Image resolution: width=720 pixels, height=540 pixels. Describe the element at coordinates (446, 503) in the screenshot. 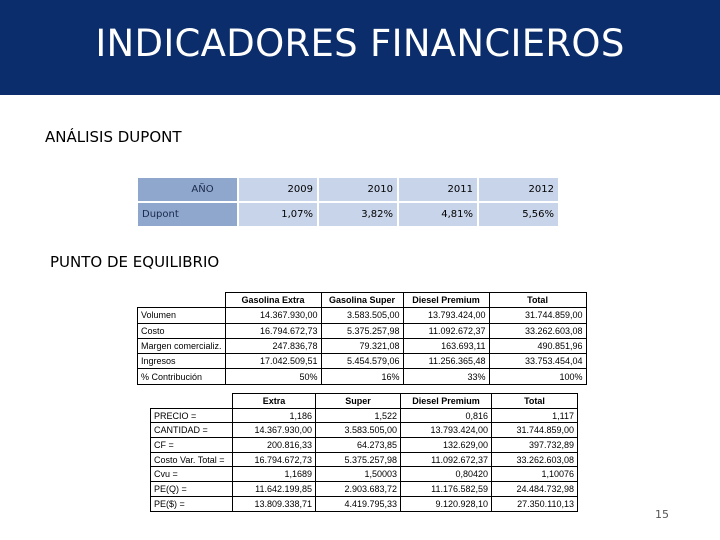

I see `table-cell: 9.120.928,10` at that location.